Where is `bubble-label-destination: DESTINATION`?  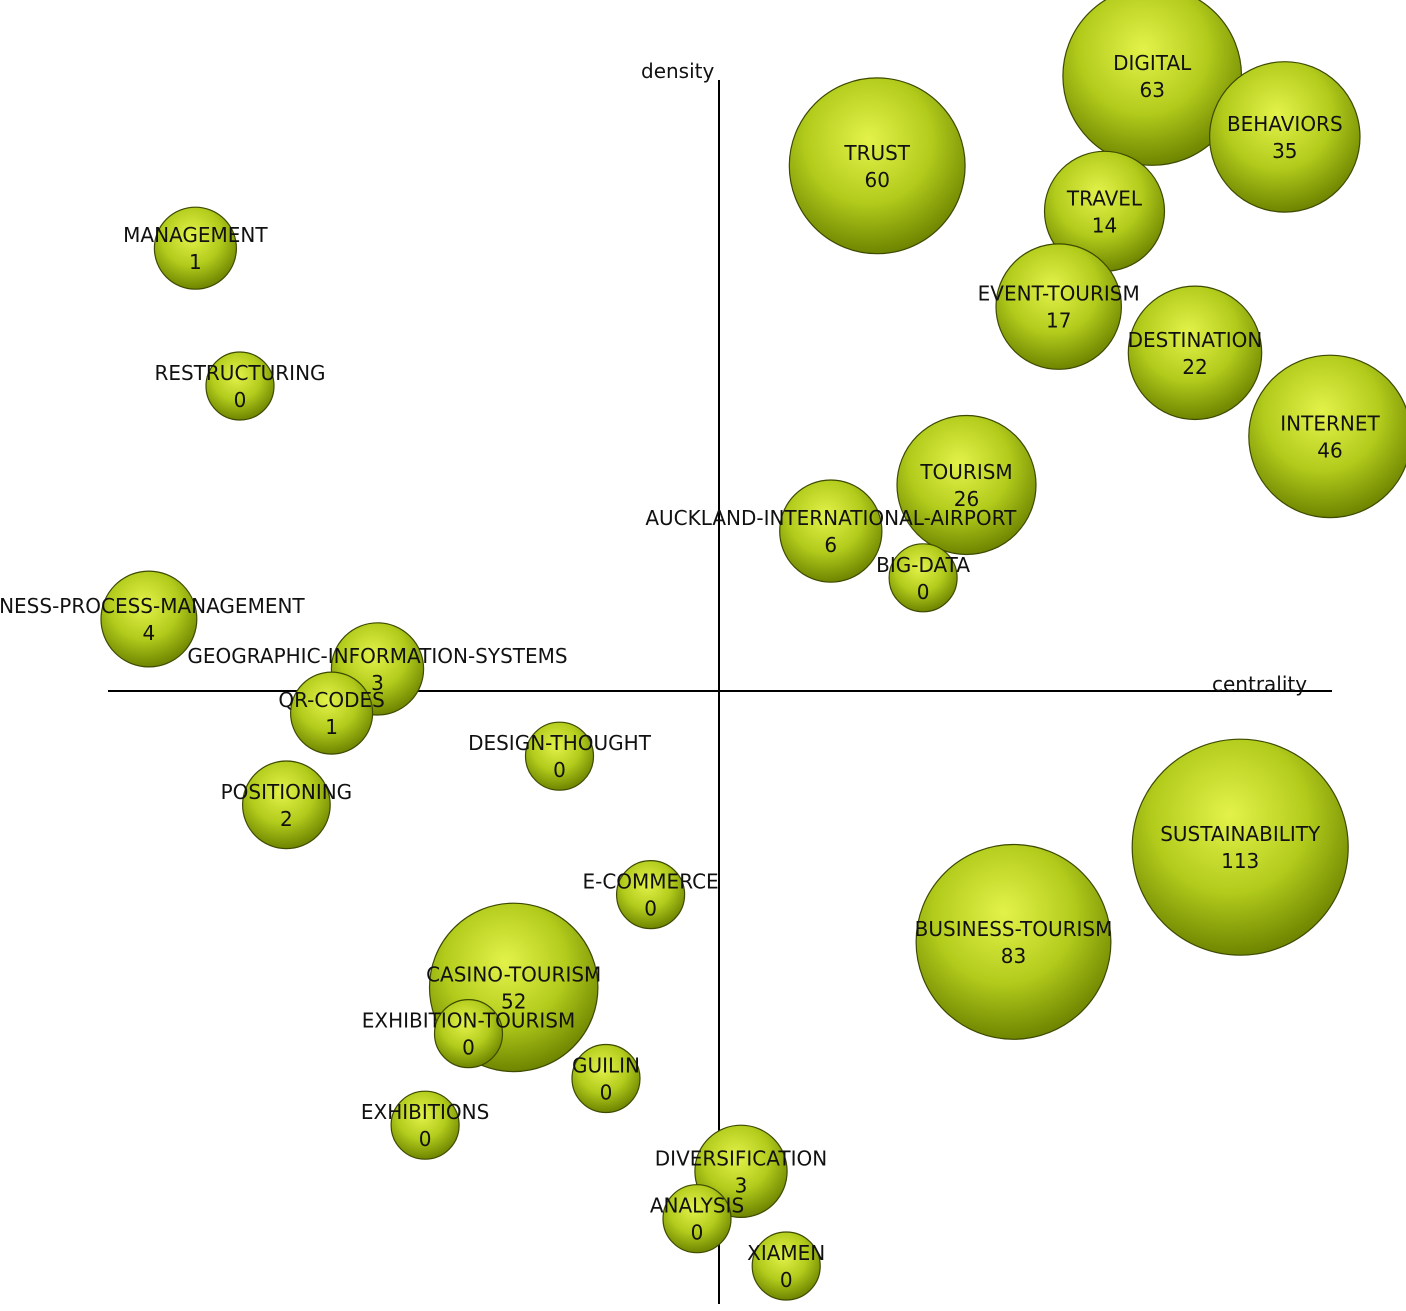 bubble-label-destination: DESTINATION is located at coordinates (1195, 340).